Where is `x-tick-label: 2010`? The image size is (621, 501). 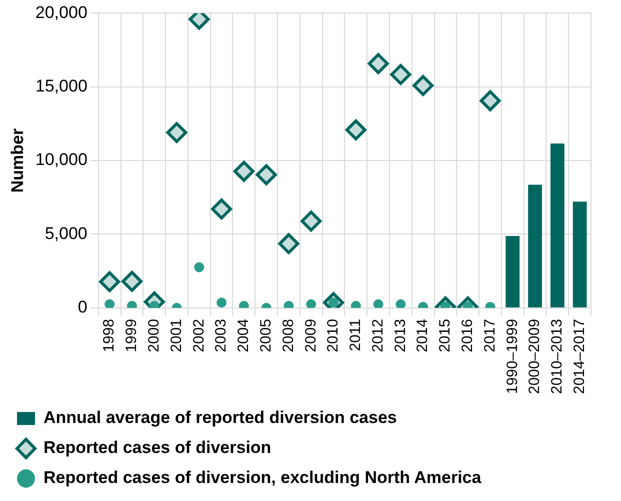
x-tick-label: 2010 is located at coordinates (333, 335).